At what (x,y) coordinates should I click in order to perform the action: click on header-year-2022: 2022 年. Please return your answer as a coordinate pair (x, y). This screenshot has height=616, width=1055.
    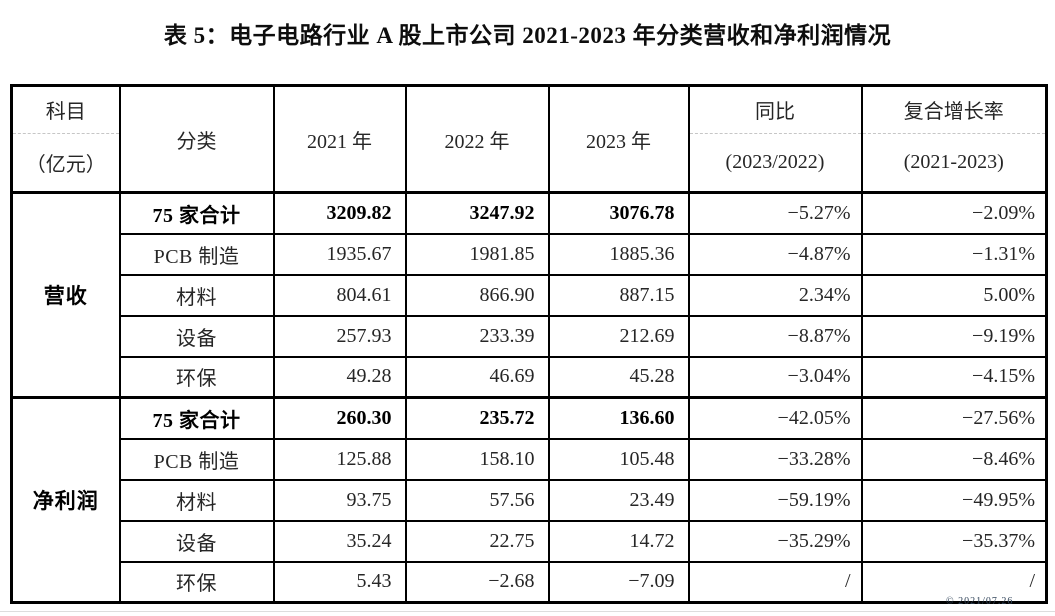
    Looking at the image, I should click on (477, 139).